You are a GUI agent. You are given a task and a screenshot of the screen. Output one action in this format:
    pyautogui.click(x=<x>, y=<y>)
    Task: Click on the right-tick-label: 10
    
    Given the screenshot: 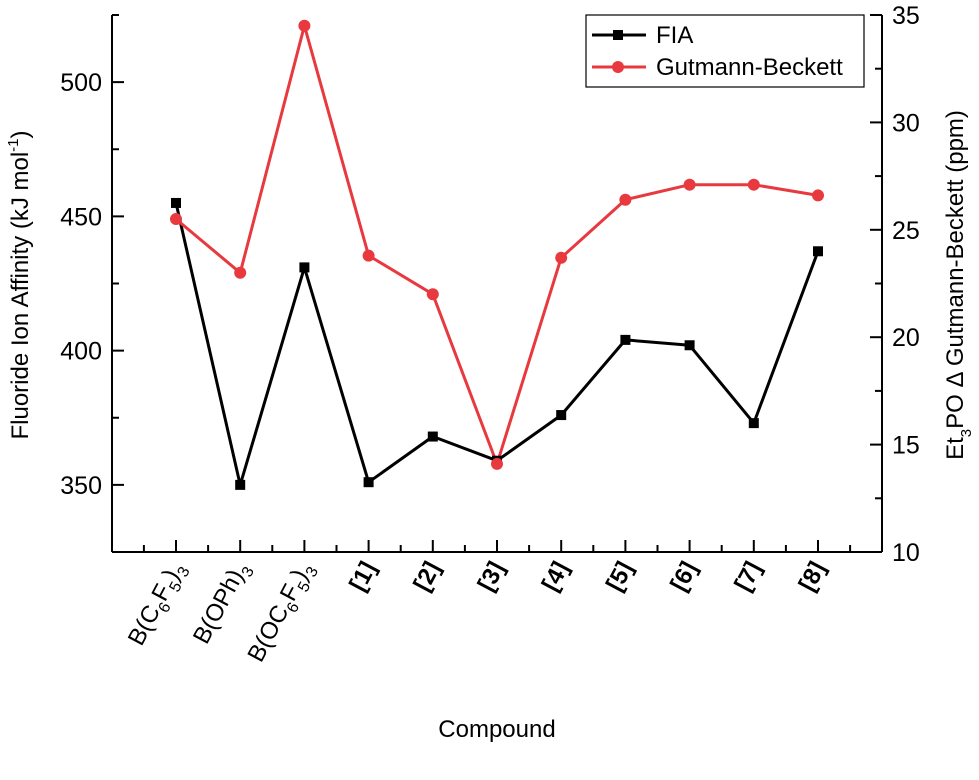 What is the action you would take?
    pyautogui.click(x=906, y=553)
    